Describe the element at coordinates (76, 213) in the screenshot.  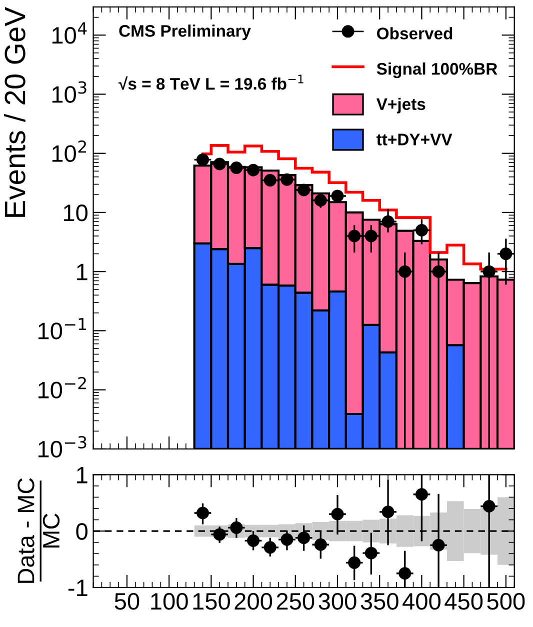
I see `y-tick-label: 10` at that location.